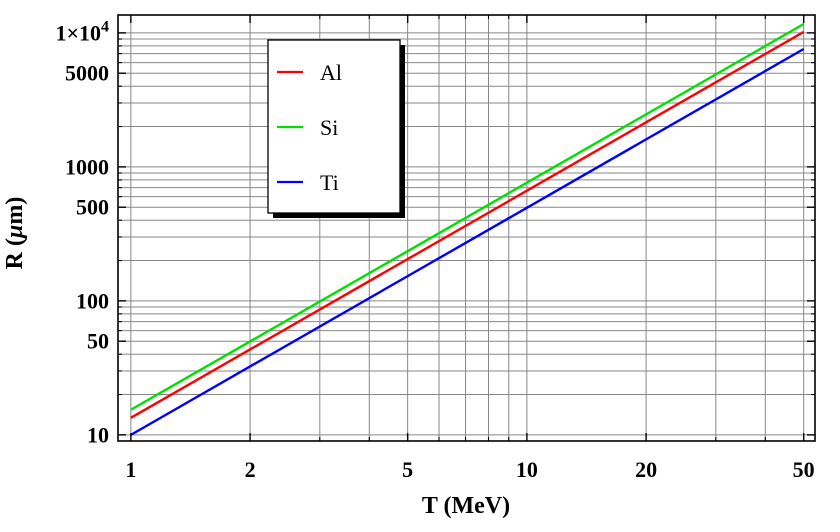 Image resolution: width=840 pixels, height=532 pixels. Describe the element at coordinates (87, 166) in the screenshot. I see `y-tick-label: 1000` at that location.